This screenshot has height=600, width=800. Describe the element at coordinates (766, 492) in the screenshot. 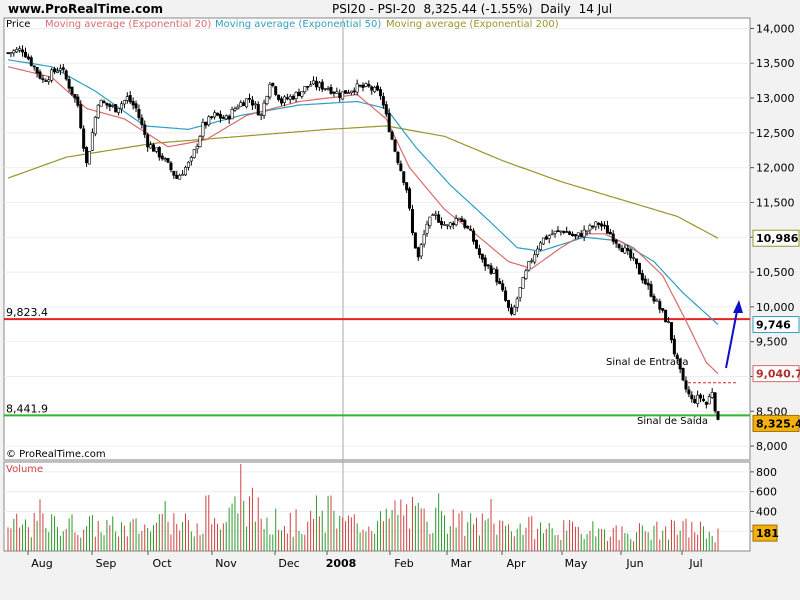

I see `volume-y-tick-label: 600` at that location.